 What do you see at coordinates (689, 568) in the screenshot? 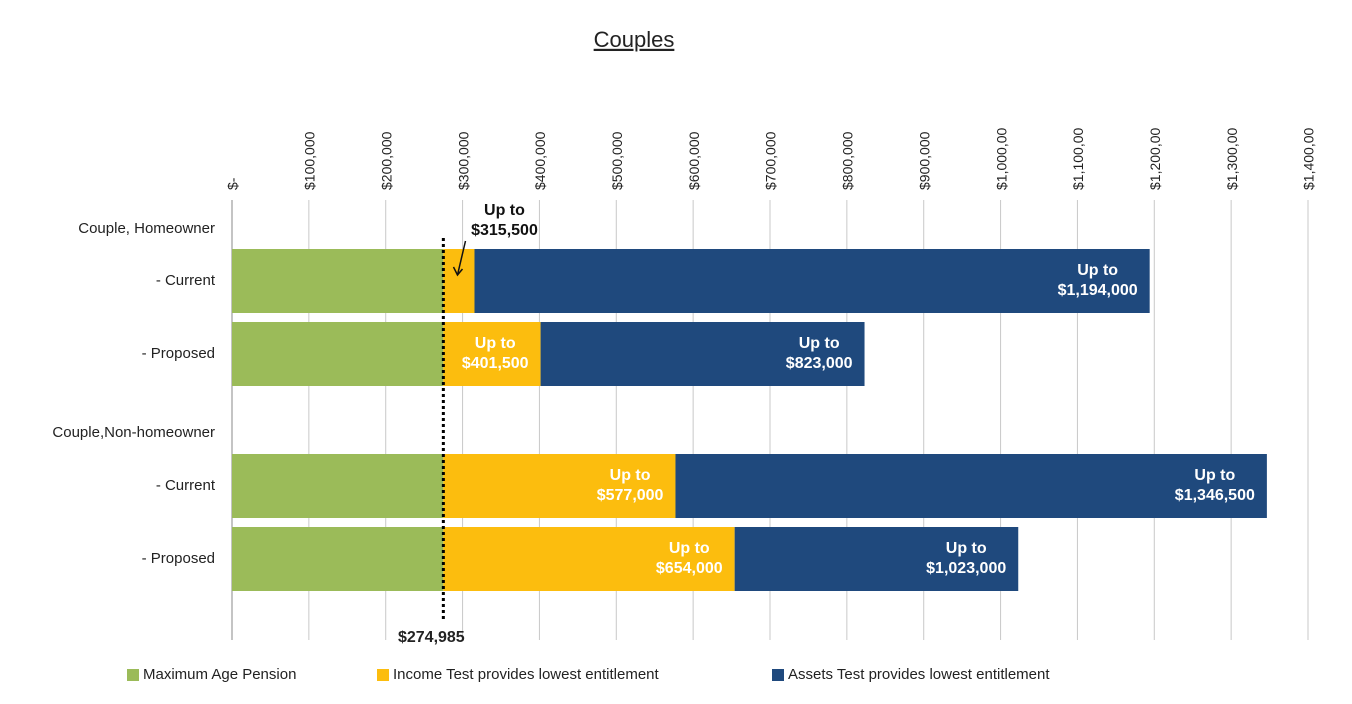
I see `data-label: $654,000` at bounding box center [689, 568].